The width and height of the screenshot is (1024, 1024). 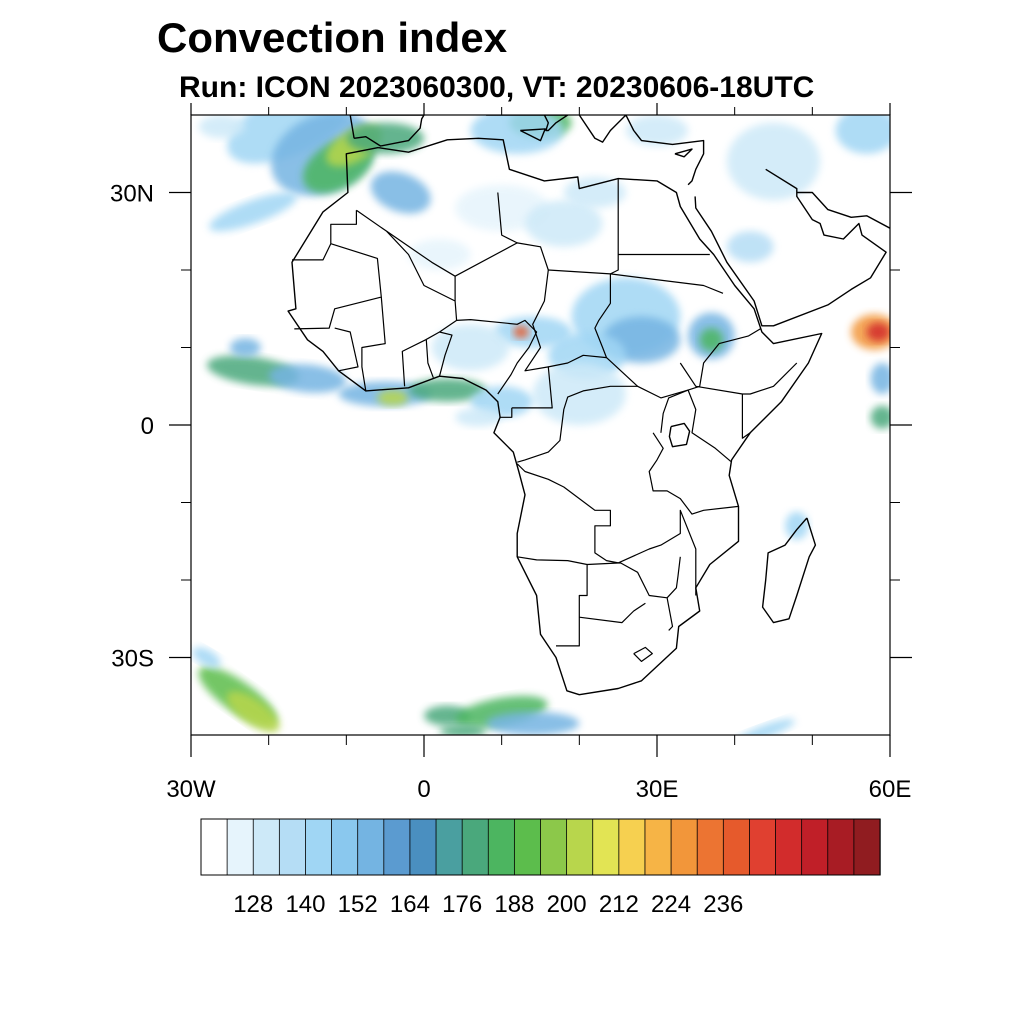 I want to click on colorbar-frame, so click(x=540, y=847).